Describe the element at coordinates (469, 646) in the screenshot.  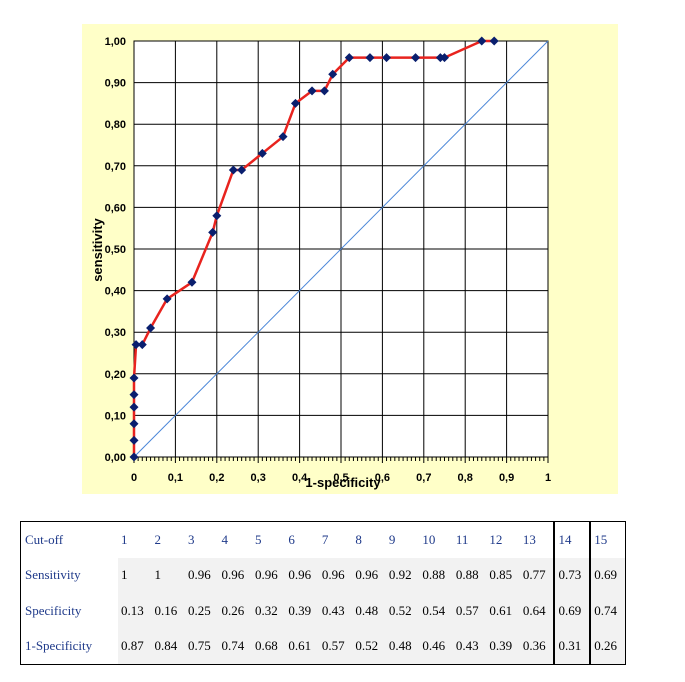
I see `table-cell: 0.43` at that location.